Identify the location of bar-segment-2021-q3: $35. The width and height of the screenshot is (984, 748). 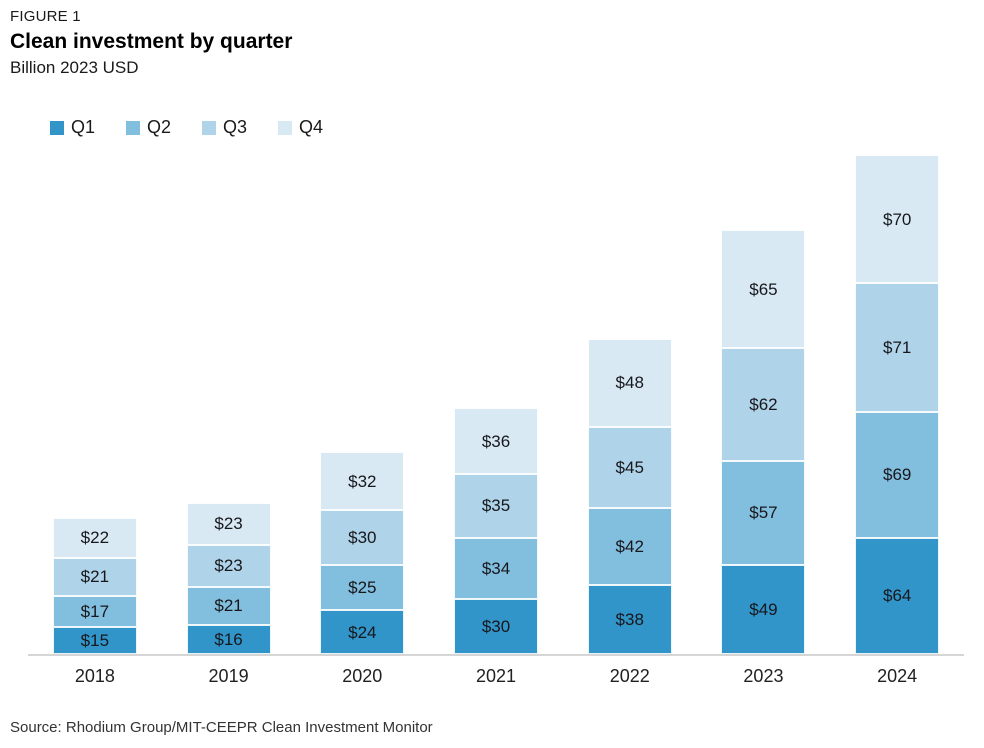
(496, 505).